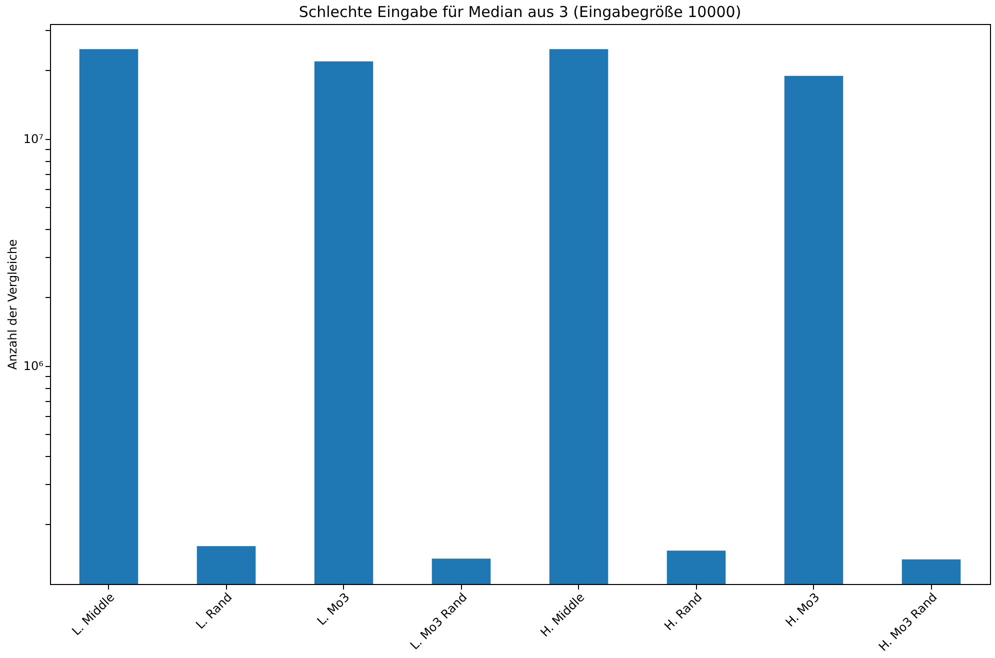 The height and width of the screenshot is (658, 995). Describe the element at coordinates (520, 12) in the screenshot. I see `chart-title: Schlechte Eingabe für Median aus 3 (Eingabegröße 10000)` at that location.